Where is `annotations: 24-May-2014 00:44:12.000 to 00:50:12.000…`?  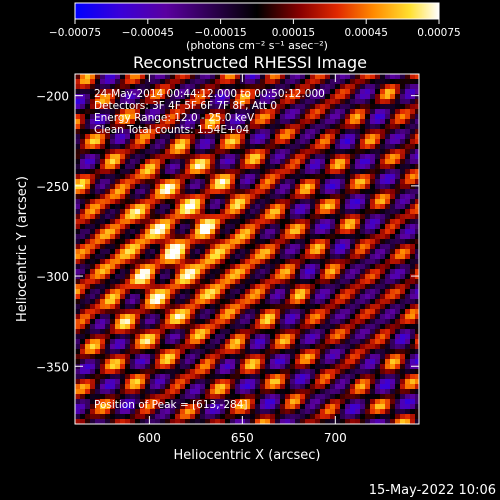 annotations: 24-May-2014 00:44:12.000 to 00:50:12.000… is located at coordinates (209, 112).